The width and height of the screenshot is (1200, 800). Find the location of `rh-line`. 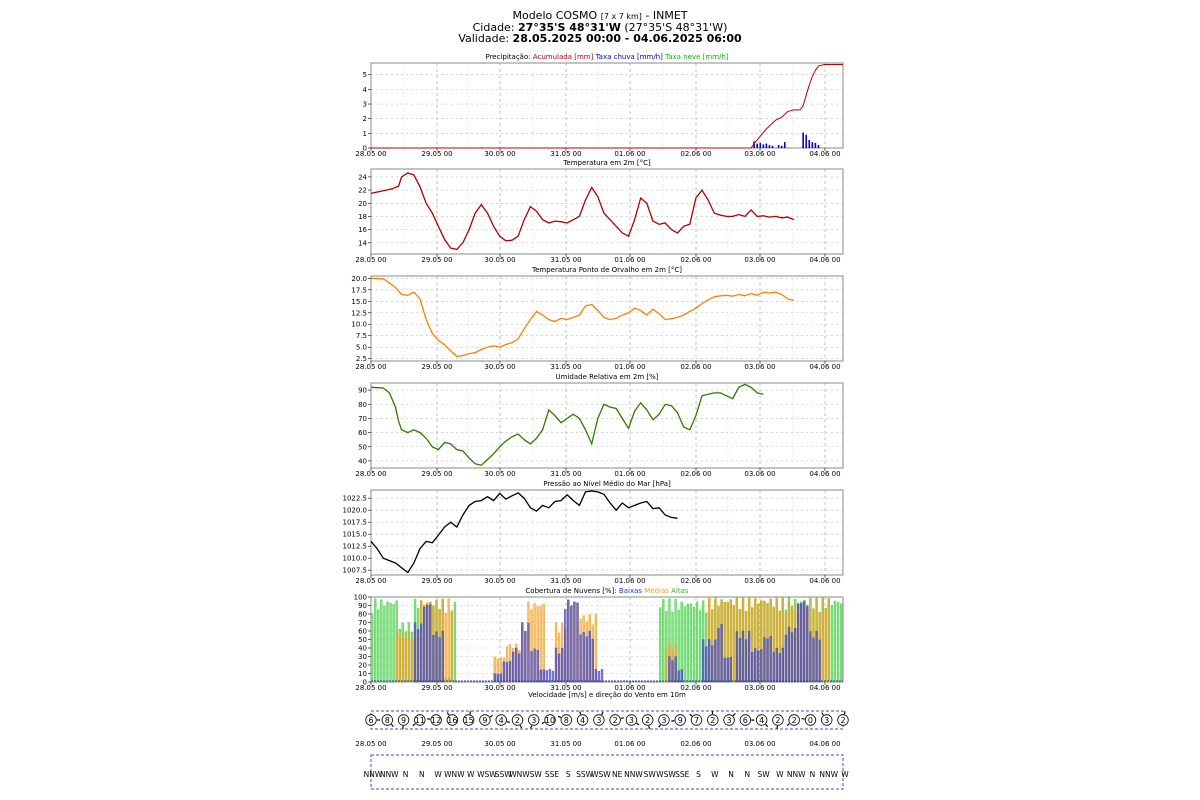

rh-line is located at coordinates (567, 424).